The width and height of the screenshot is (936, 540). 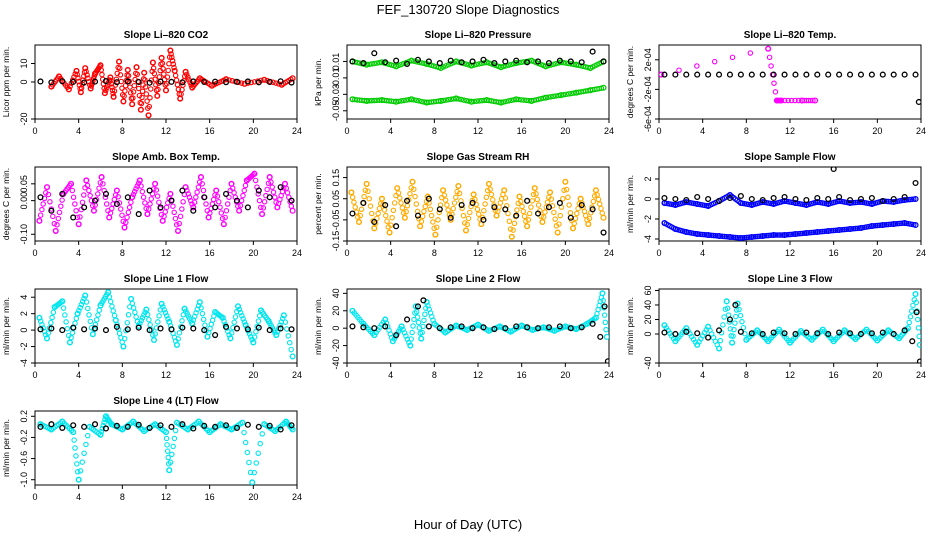 I want to click on x-tick-label: 4, so click(x=78, y=375).